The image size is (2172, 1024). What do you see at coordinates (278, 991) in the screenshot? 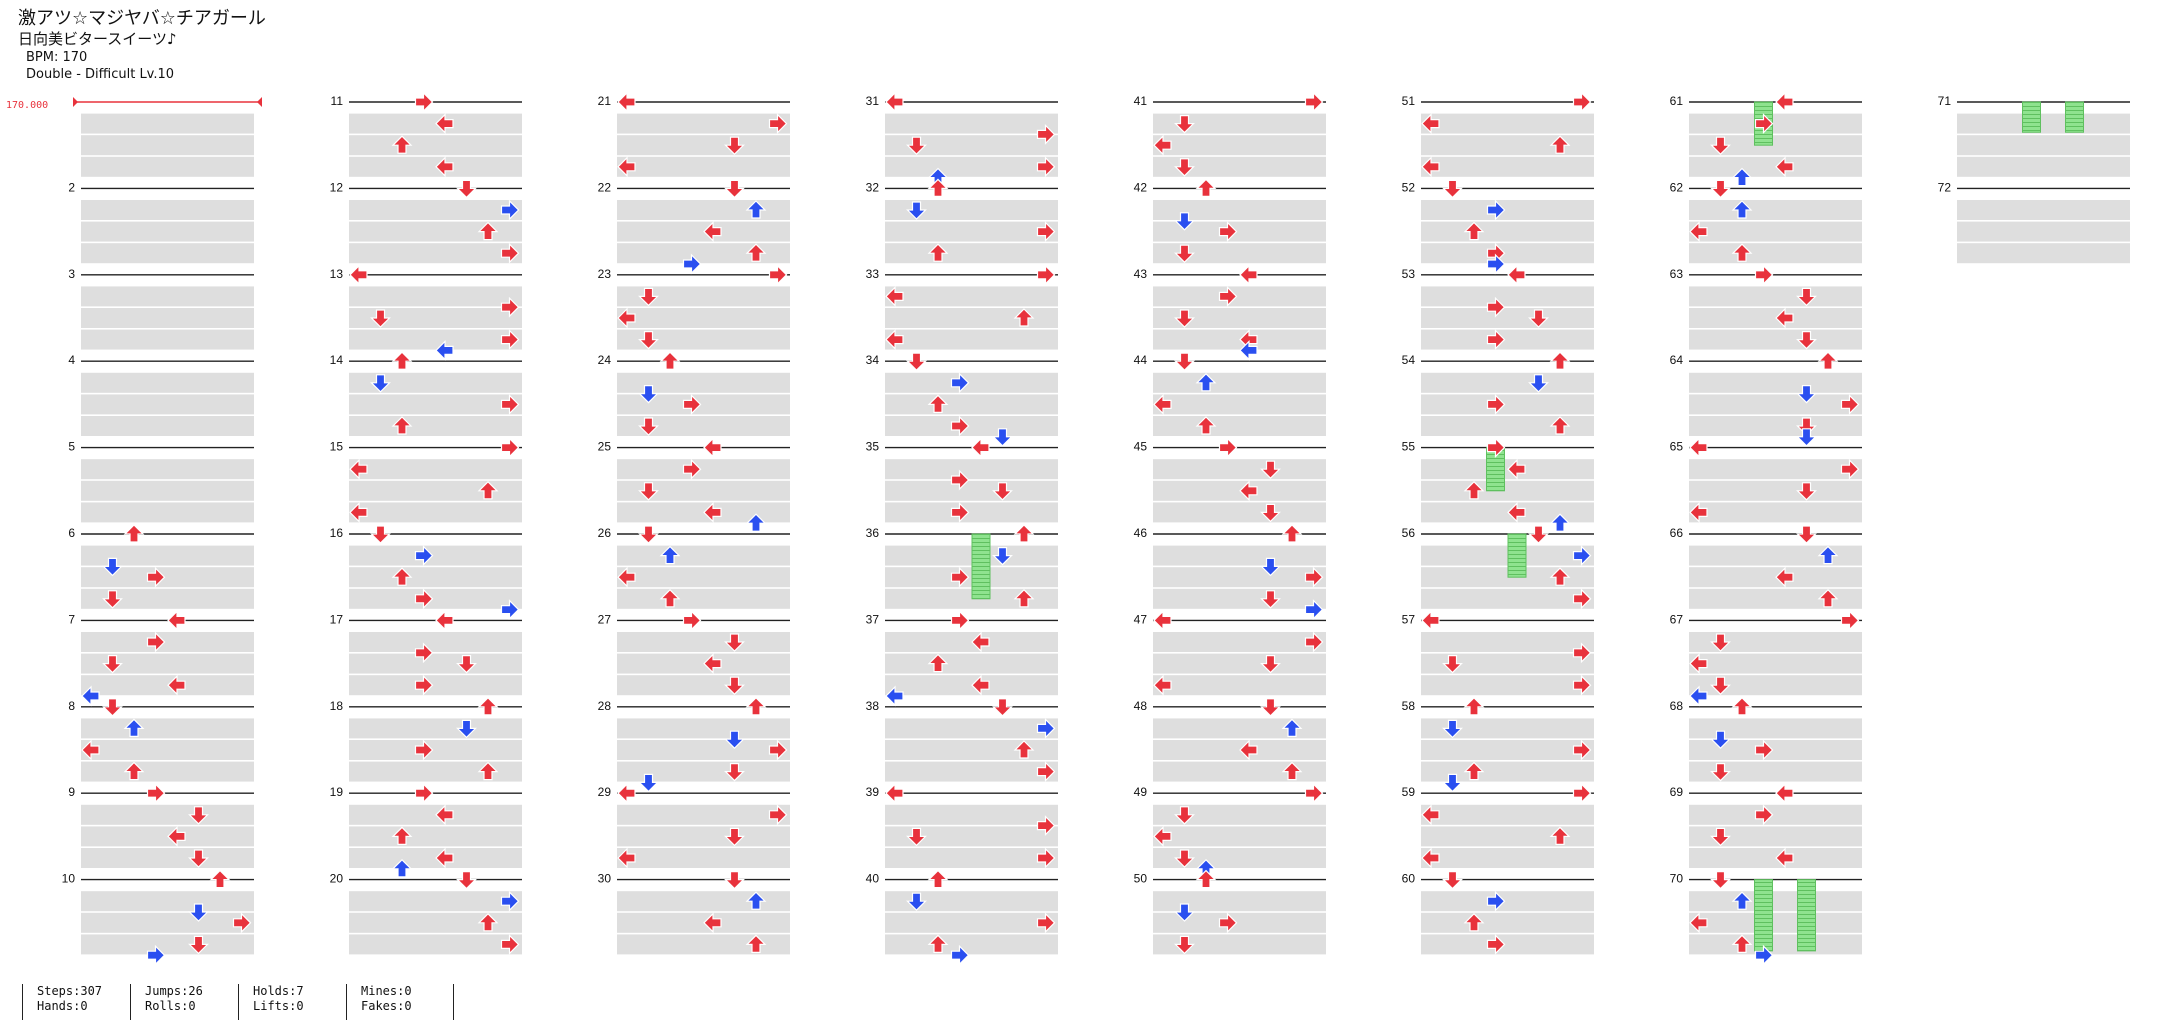
I see `stat-holds: Holds:7` at bounding box center [278, 991].